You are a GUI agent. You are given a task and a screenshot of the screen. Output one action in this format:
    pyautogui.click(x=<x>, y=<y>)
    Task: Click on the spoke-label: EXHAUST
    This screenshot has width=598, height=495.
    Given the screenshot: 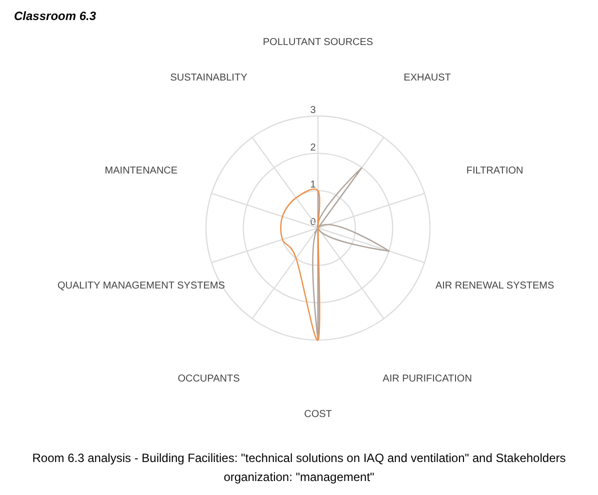 What is the action you would take?
    pyautogui.click(x=427, y=78)
    